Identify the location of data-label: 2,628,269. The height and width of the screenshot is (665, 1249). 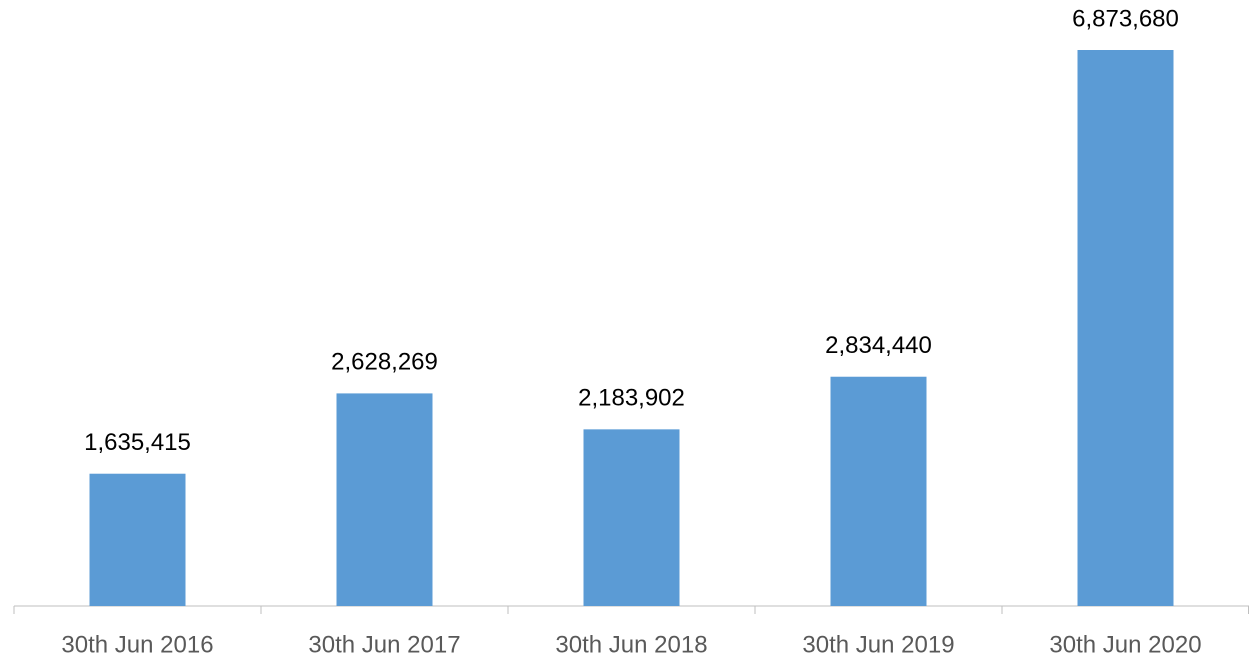
(384, 362).